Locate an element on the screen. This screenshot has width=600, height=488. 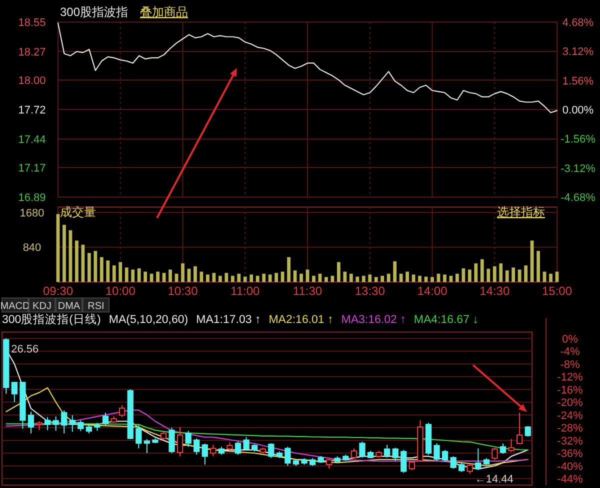
y-tick-label: -16% is located at coordinates (570, 390).